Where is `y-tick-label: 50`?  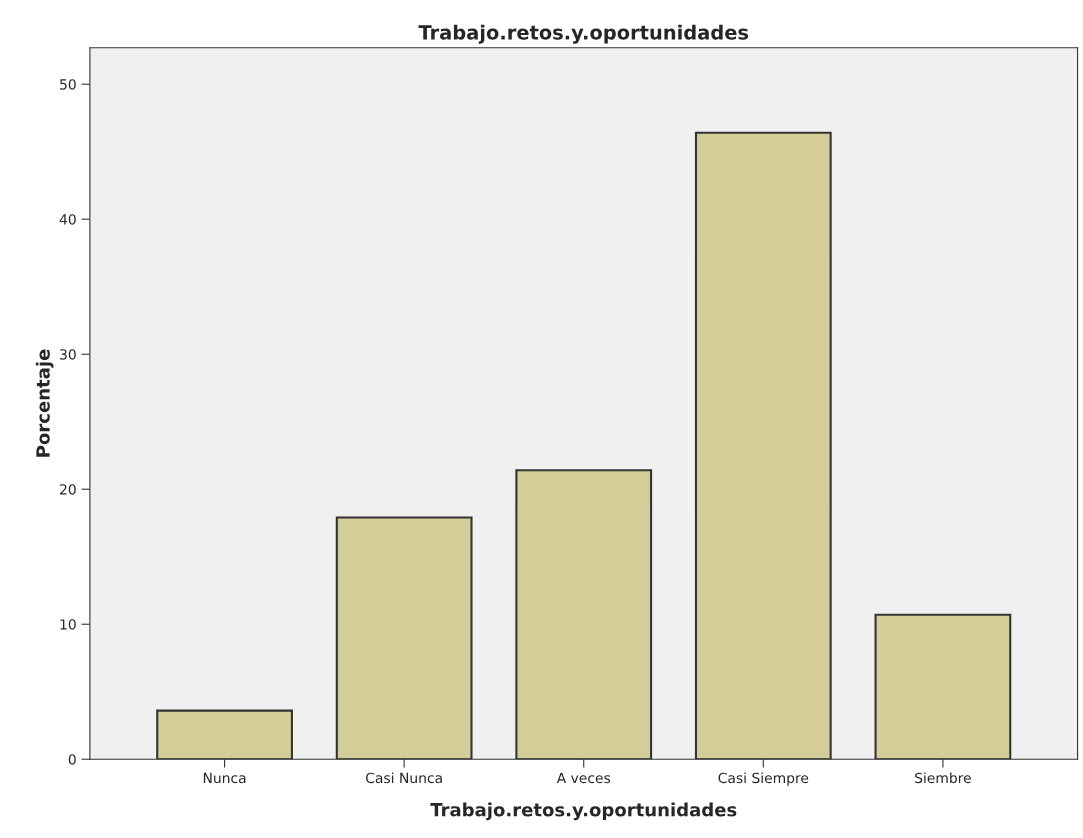
y-tick-label: 50 is located at coordinates (68, 84).